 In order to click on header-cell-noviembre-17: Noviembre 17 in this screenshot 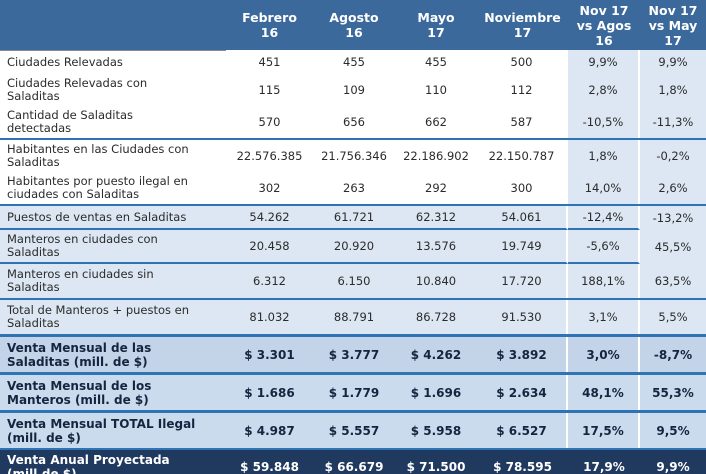, I will do `click(522, 25)`.